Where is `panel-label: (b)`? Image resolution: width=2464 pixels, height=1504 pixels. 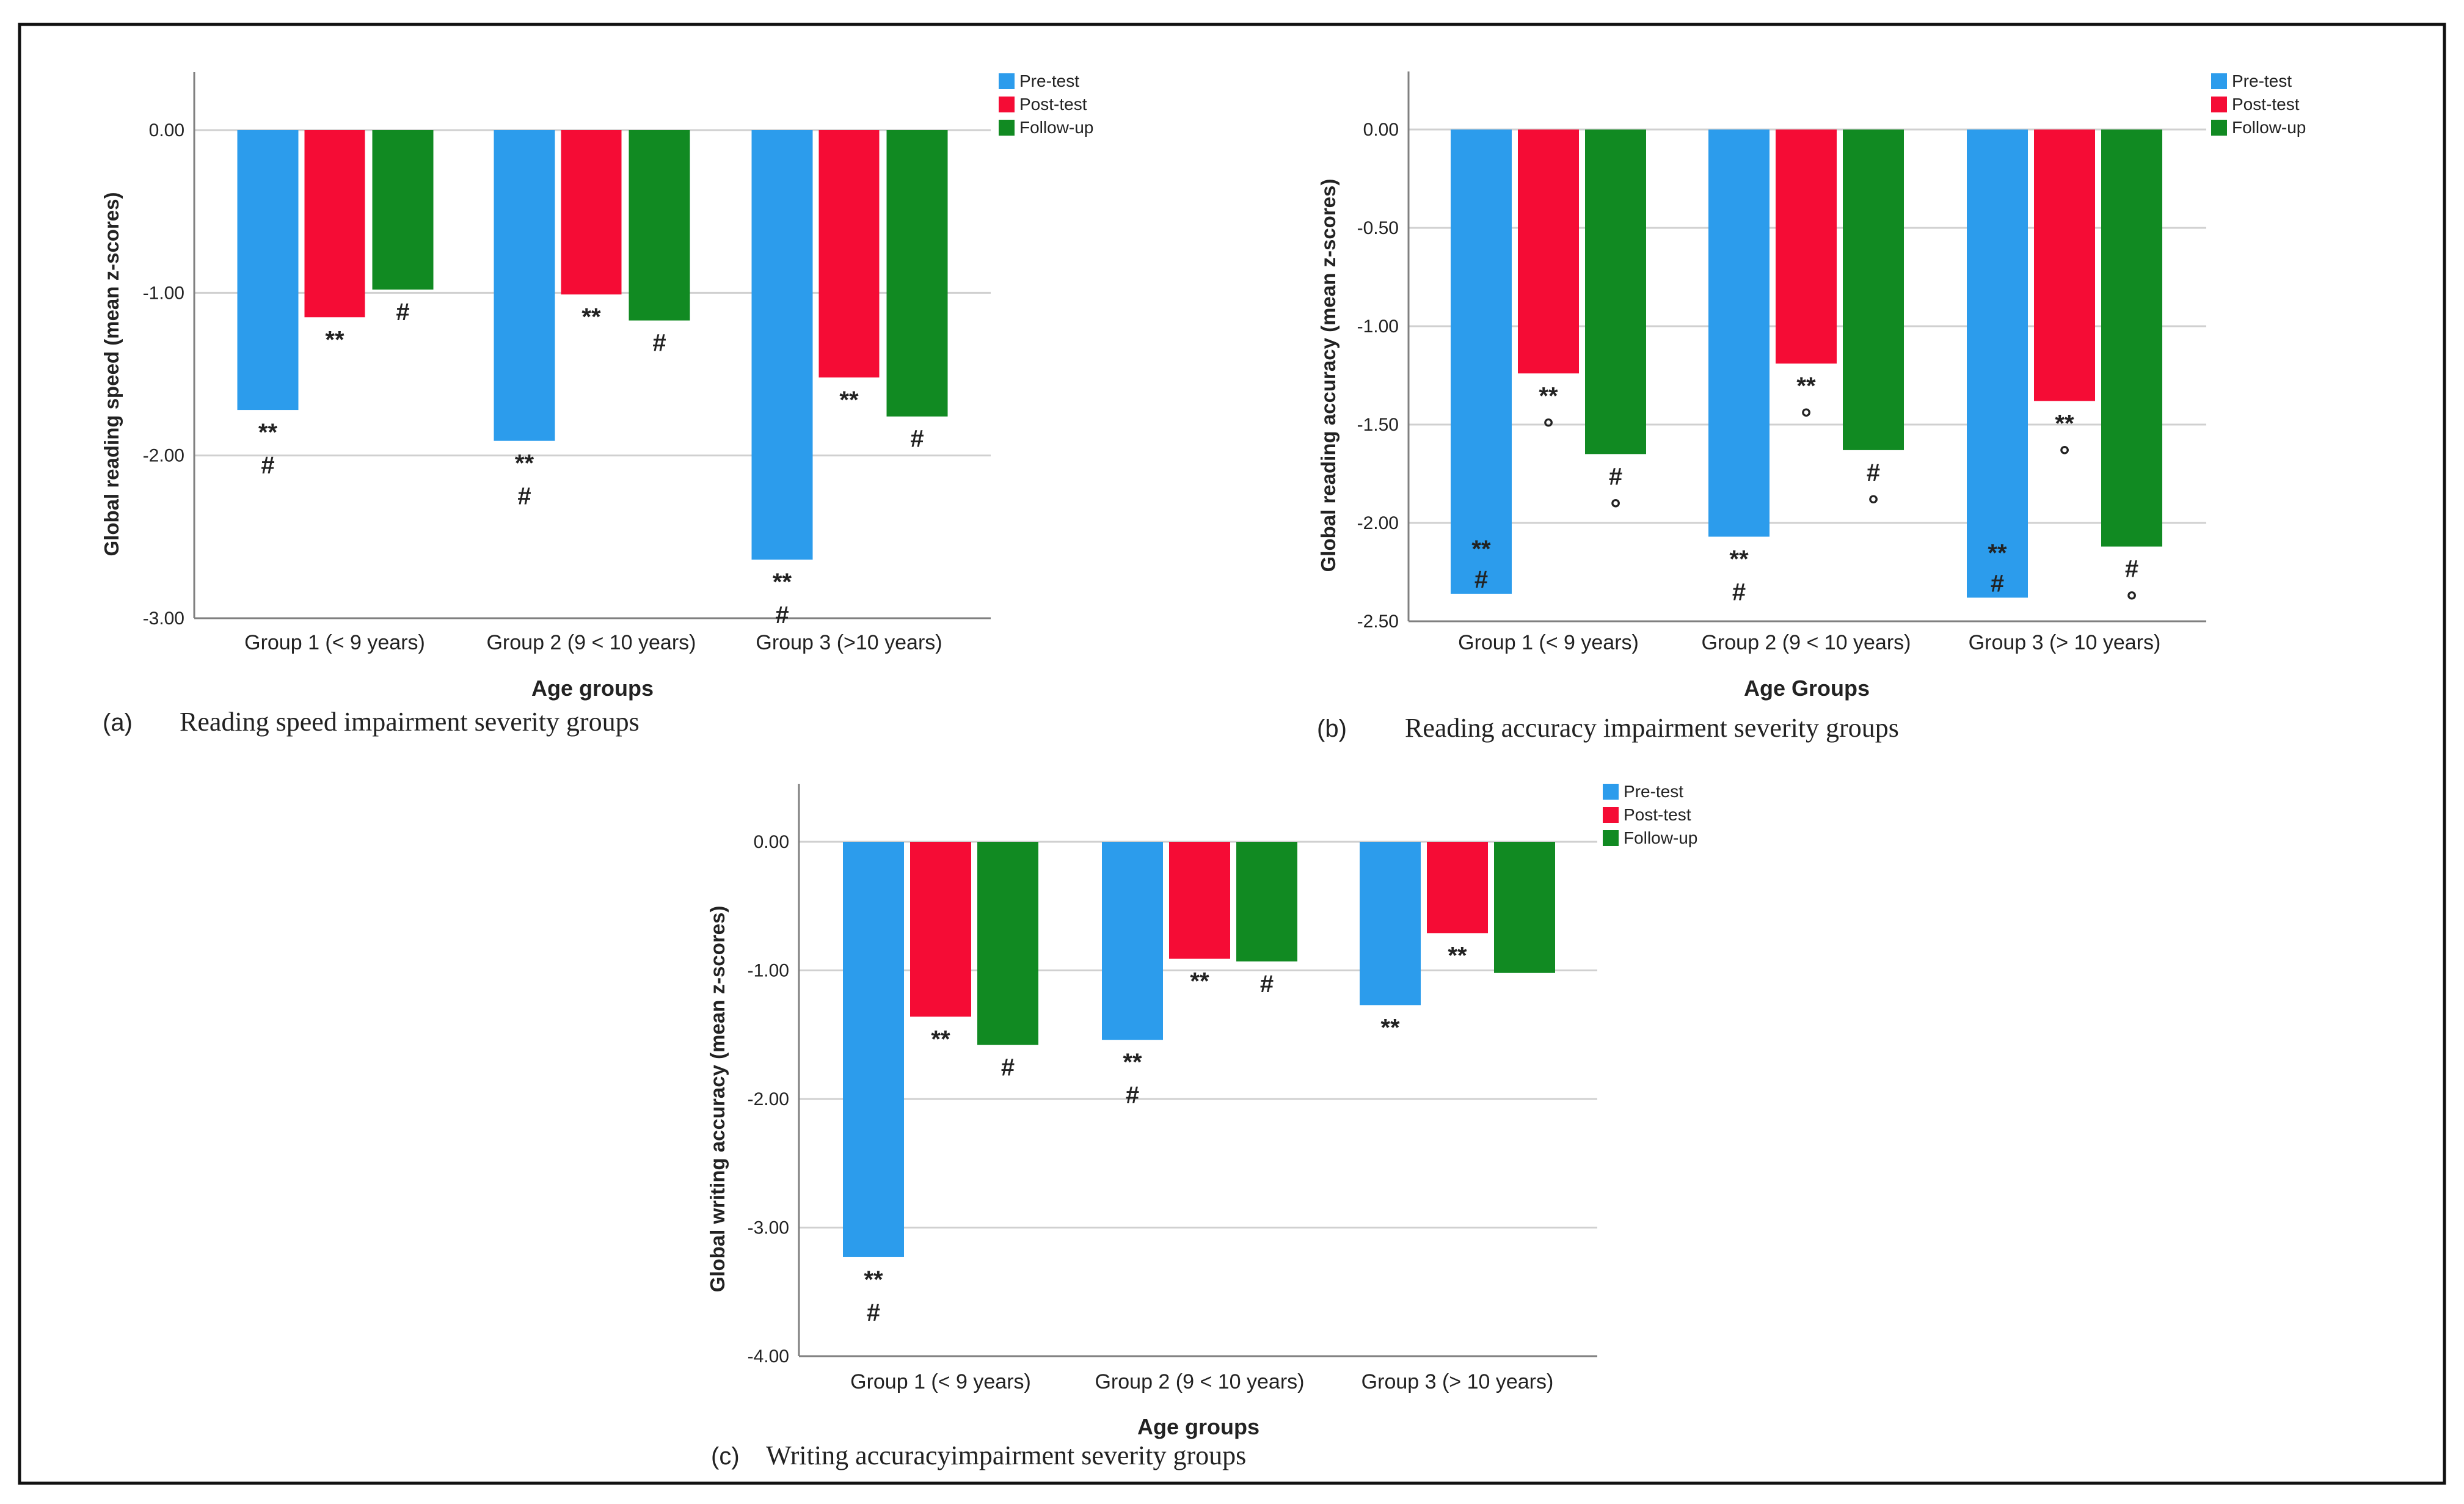 panel-label: (b) is located at coordinates (1332, 728).